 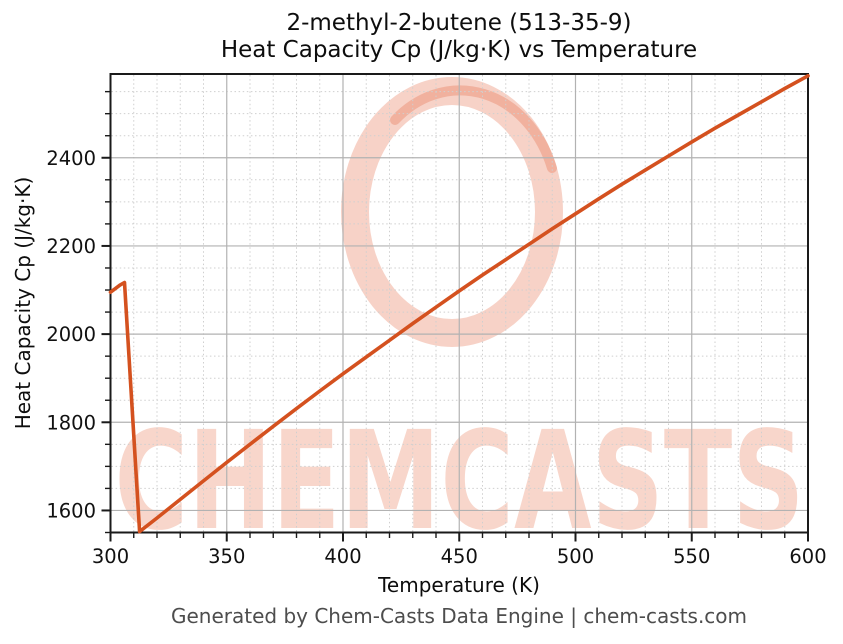 I want to click on x-tick-label: 600, so click(x=807, y=556).